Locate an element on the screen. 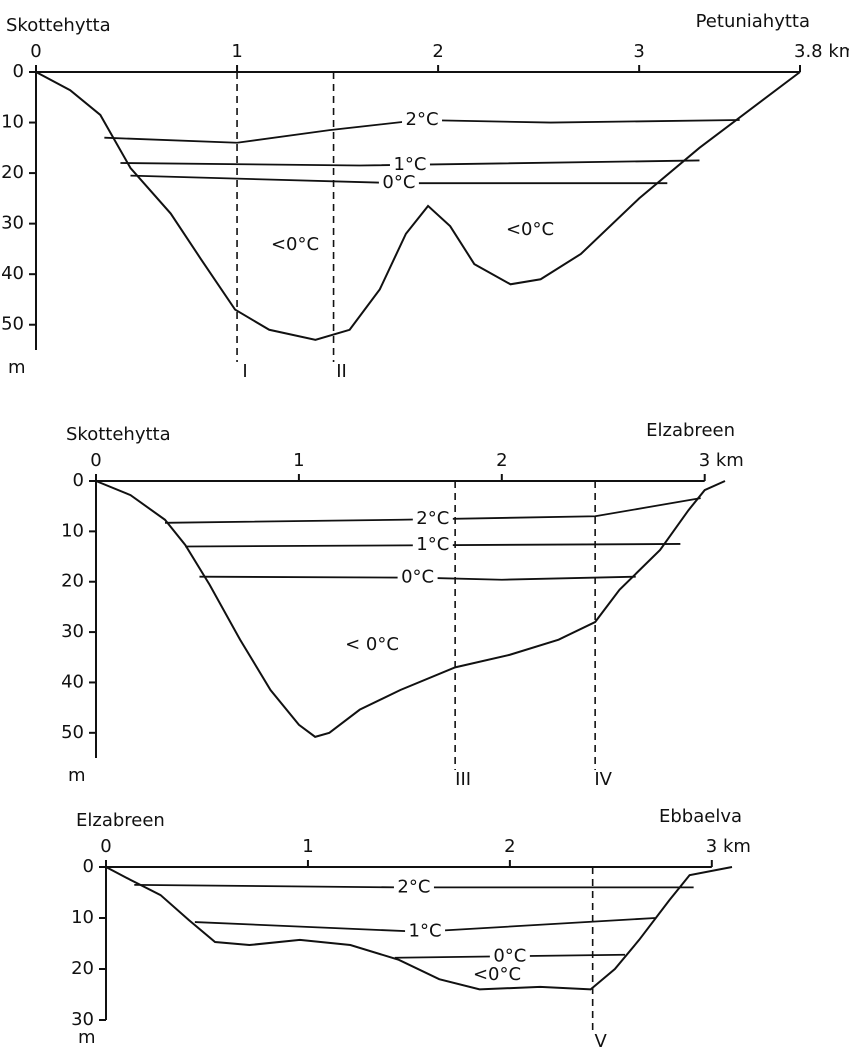 Image resolution: width=849 pixels, height=1055 pixels. transect-label: III is located at coordinates (463, 779).